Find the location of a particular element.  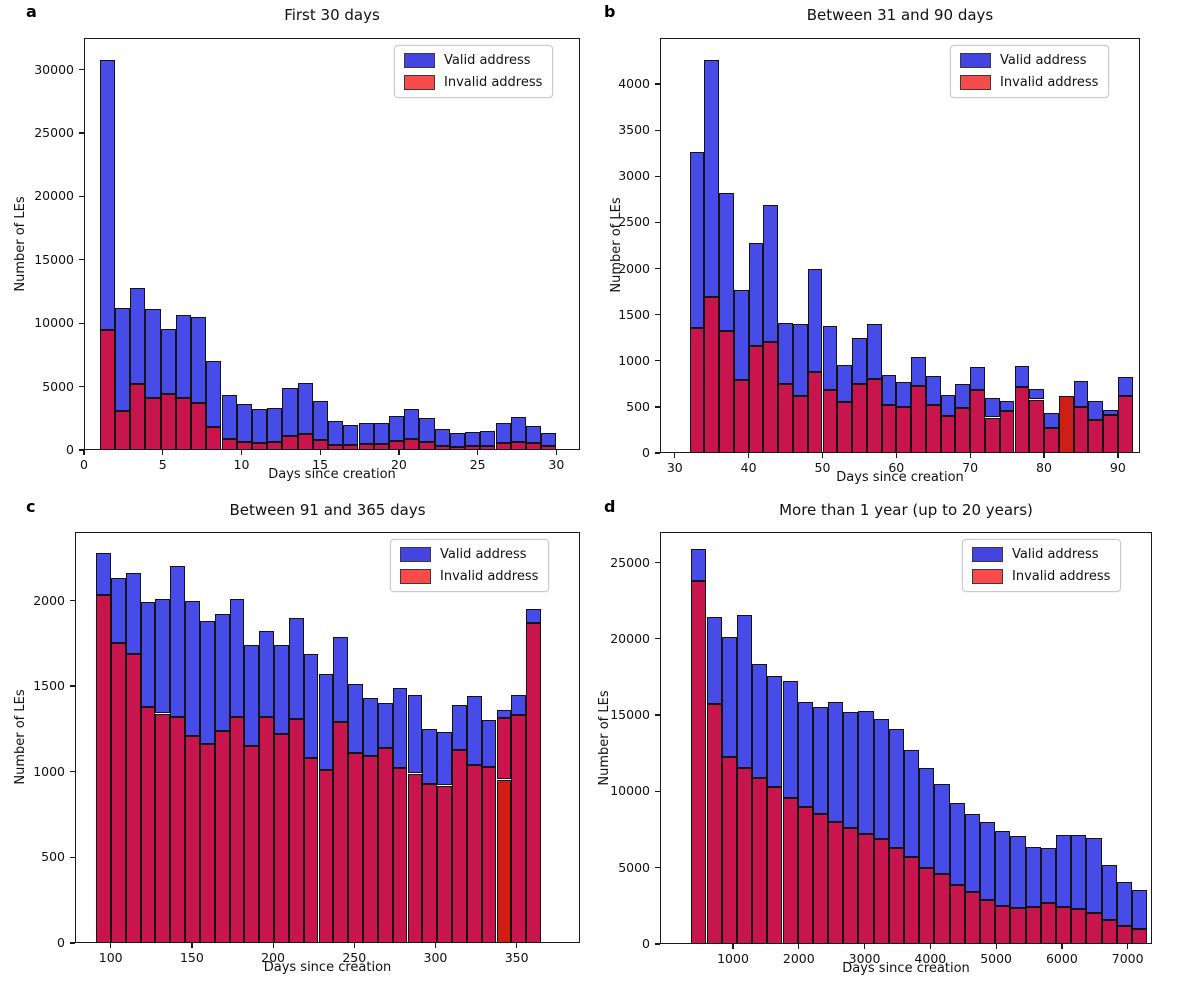

y-tick-label: 500 is located at coordinates (638, 406).